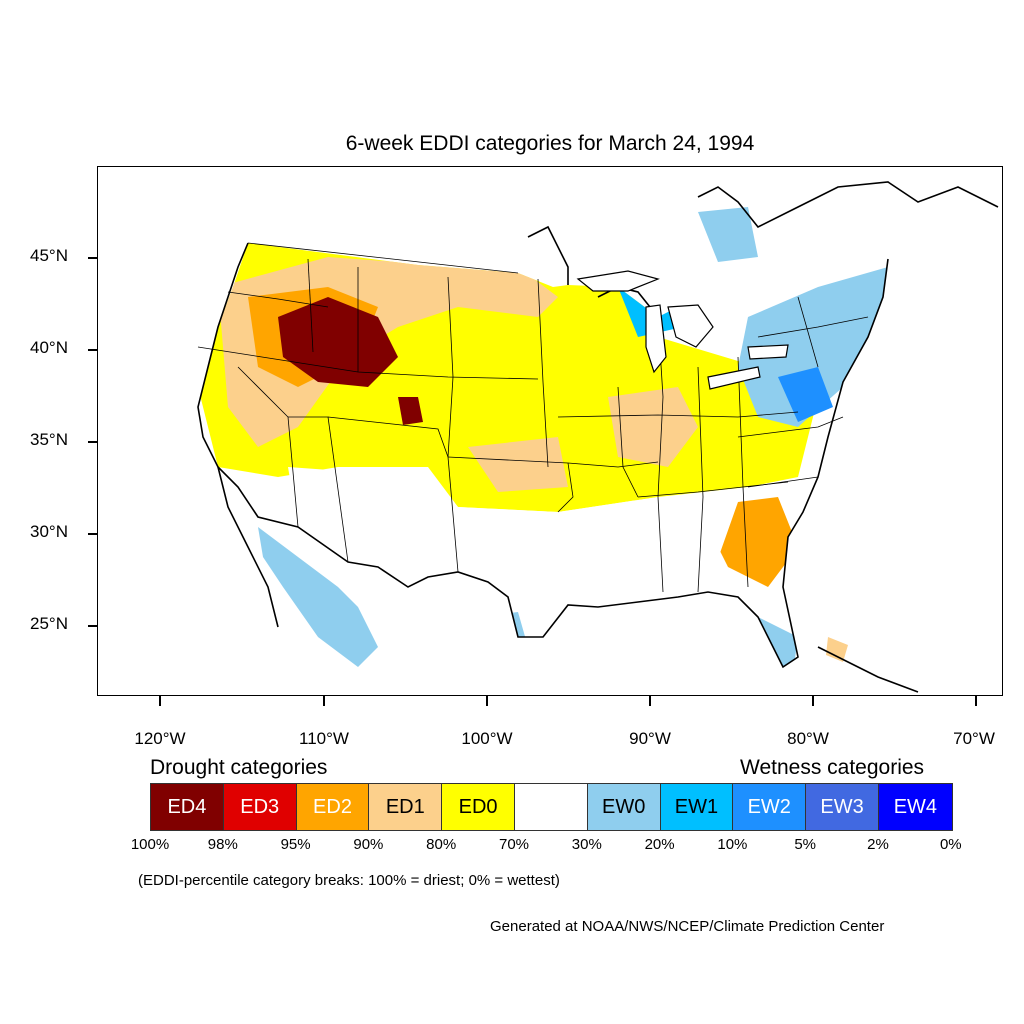 The height and width of the screenshot is (1024, 1024). What do you see at coordinates (770, 807) in the screenshot?
I see `legend-box-ew2: EW2` at bounding box center [770, 807].